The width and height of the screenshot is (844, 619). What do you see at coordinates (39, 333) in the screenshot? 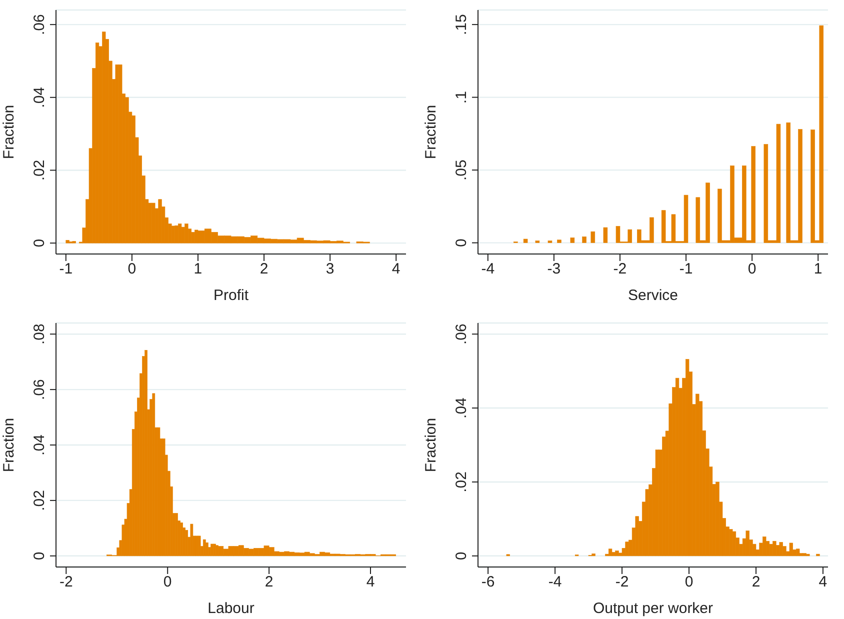
I see `y-tick-label: .08` at bounding box center [39, 333].